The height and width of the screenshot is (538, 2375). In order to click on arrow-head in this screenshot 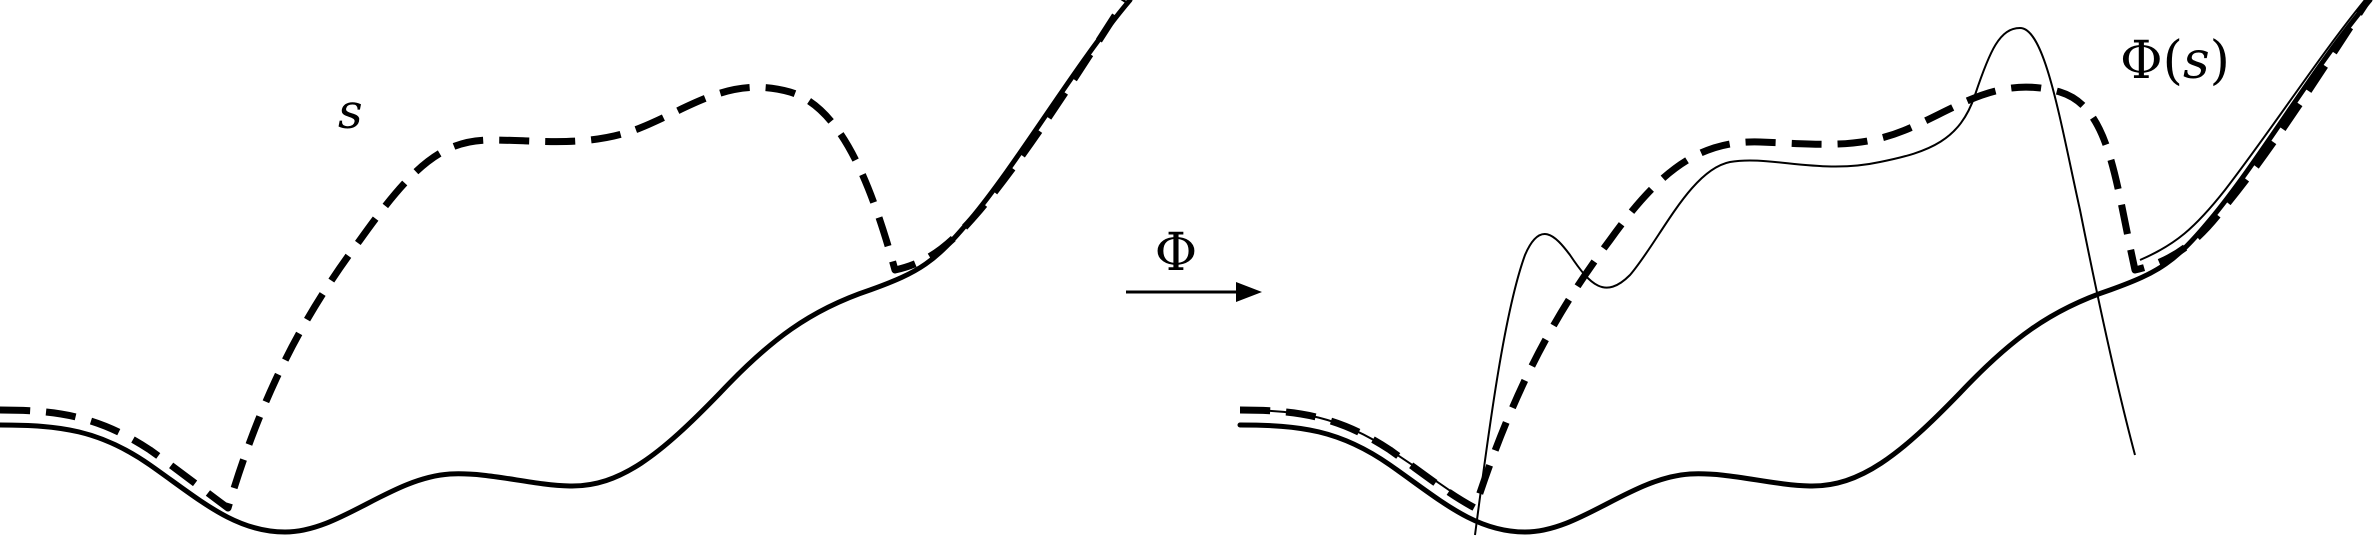, I will do `click(1249, 292)`.